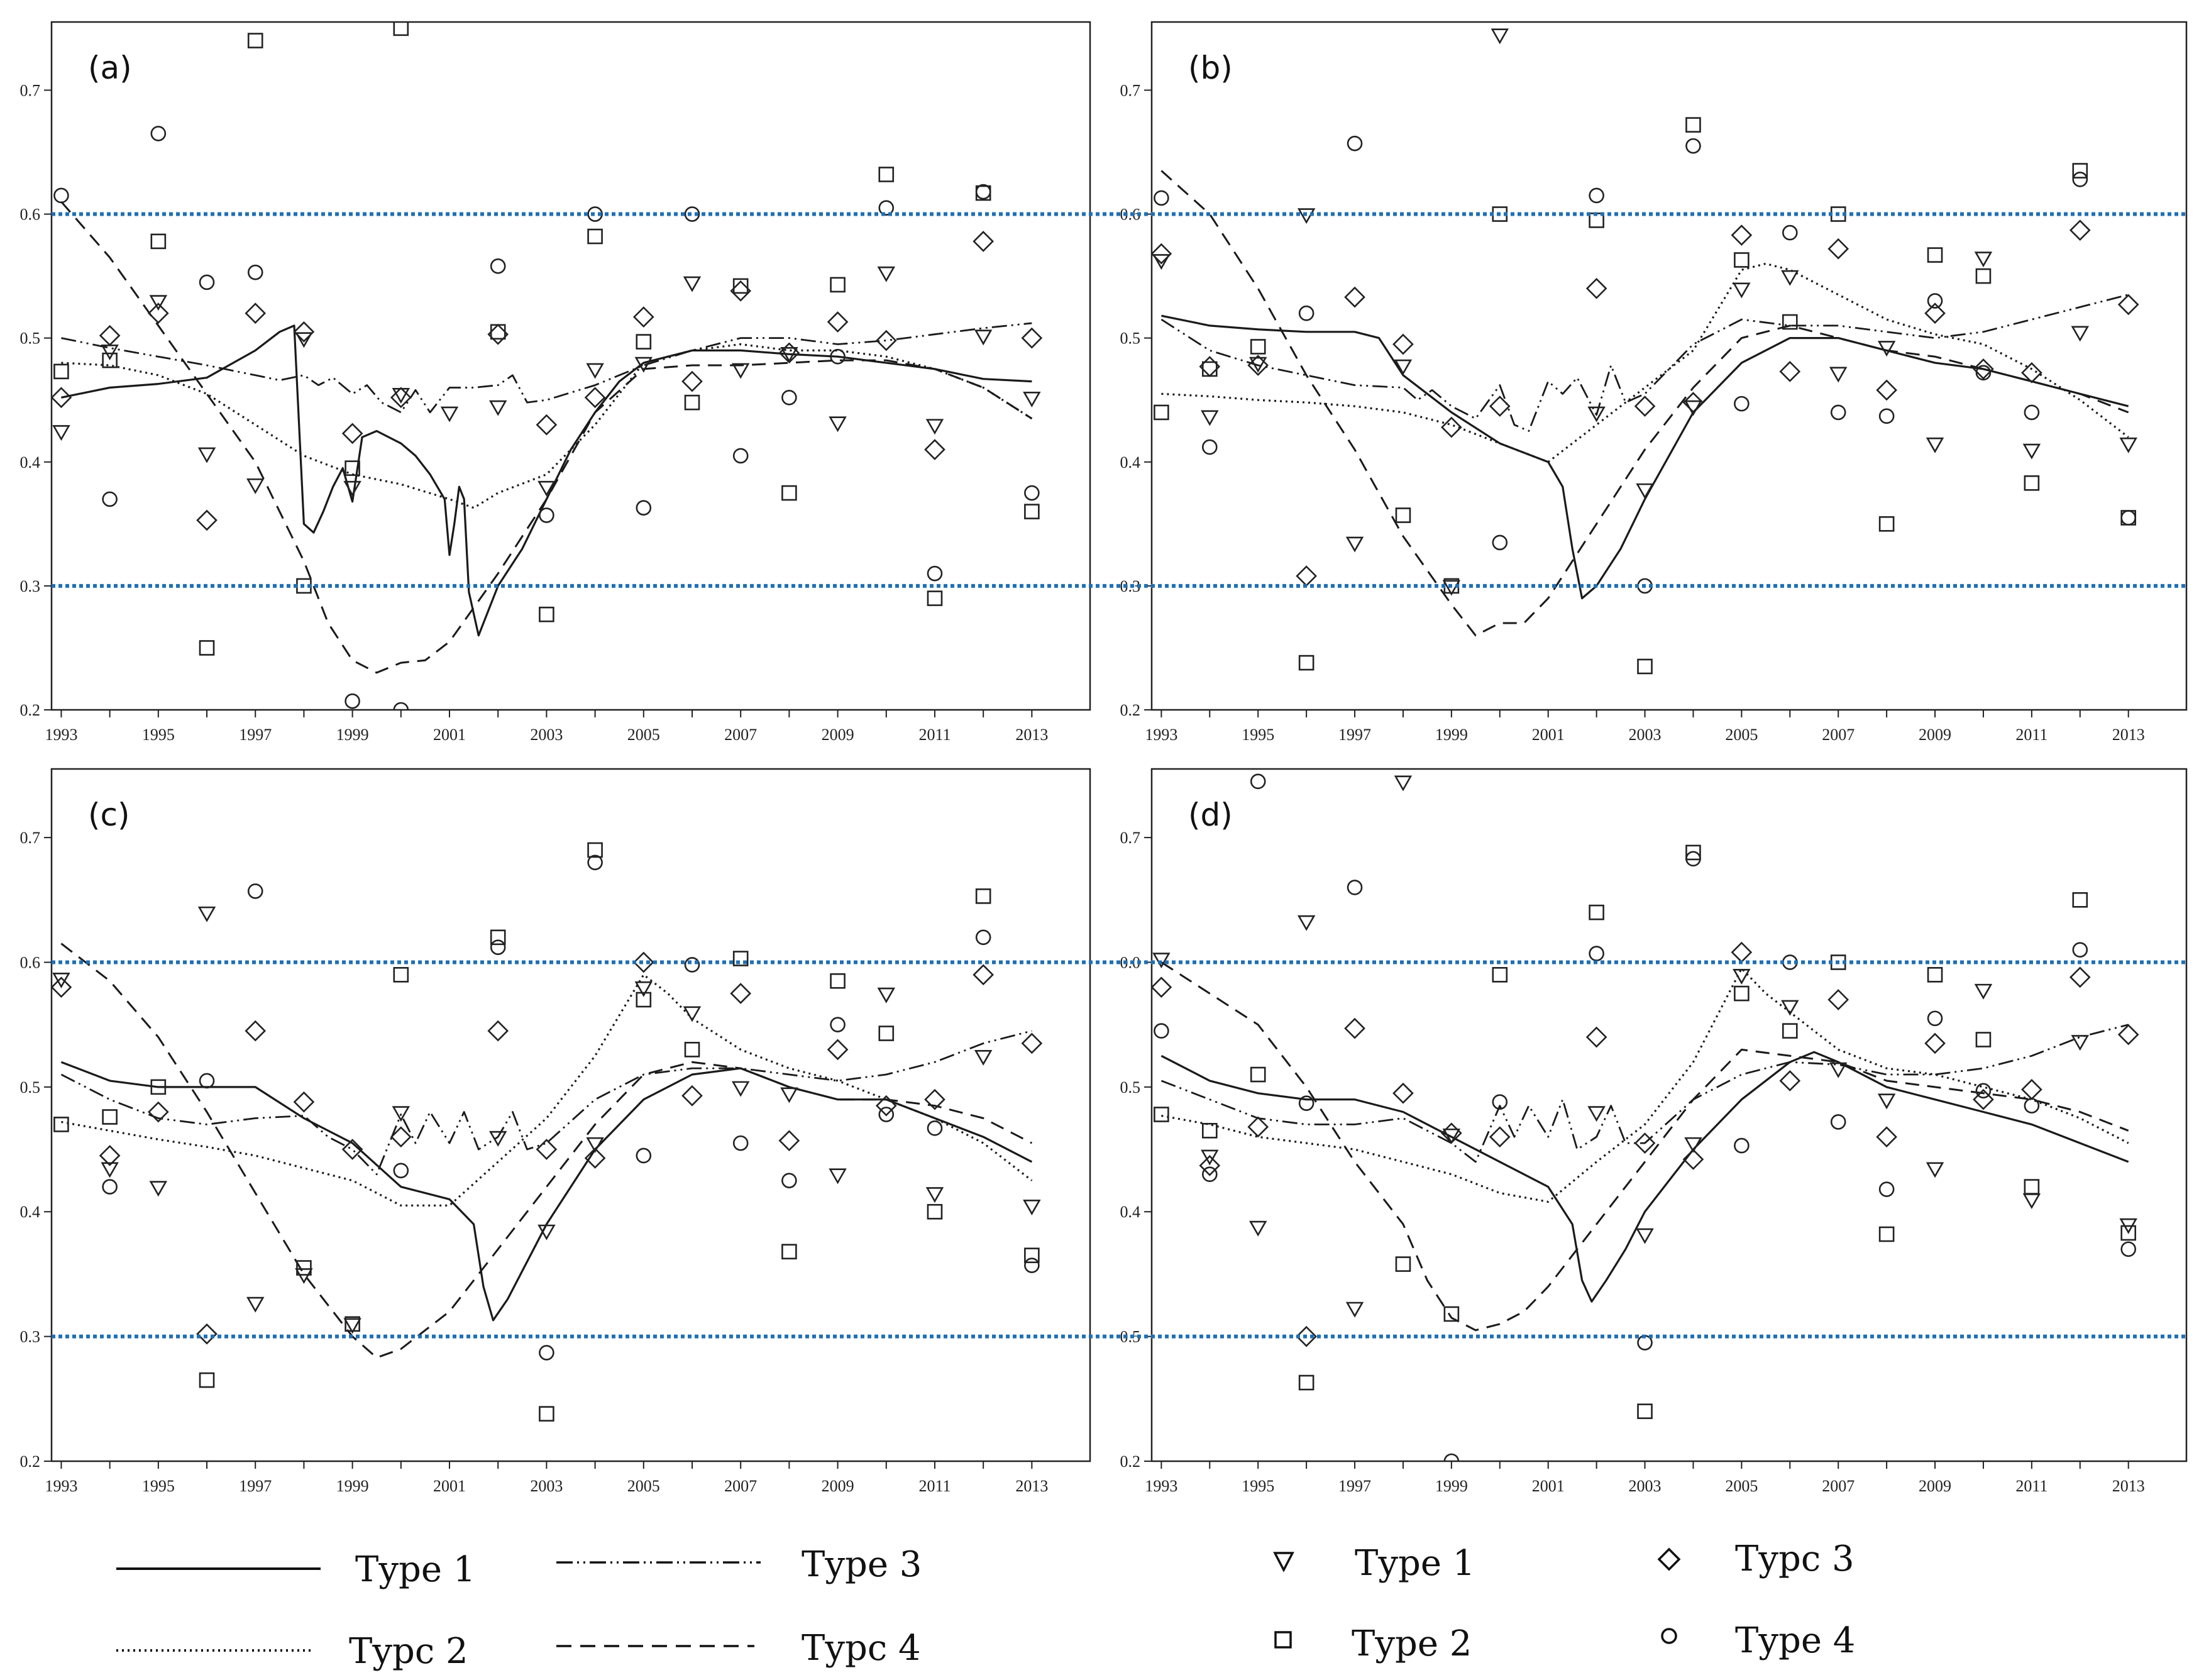 This screenshot has width=2199, height=1680. Describe the element at coordinates (1564, 1601) in the screenshot. I see `marker-legend: Type 1 Type 2 Typc 3 Type 4` at that location.